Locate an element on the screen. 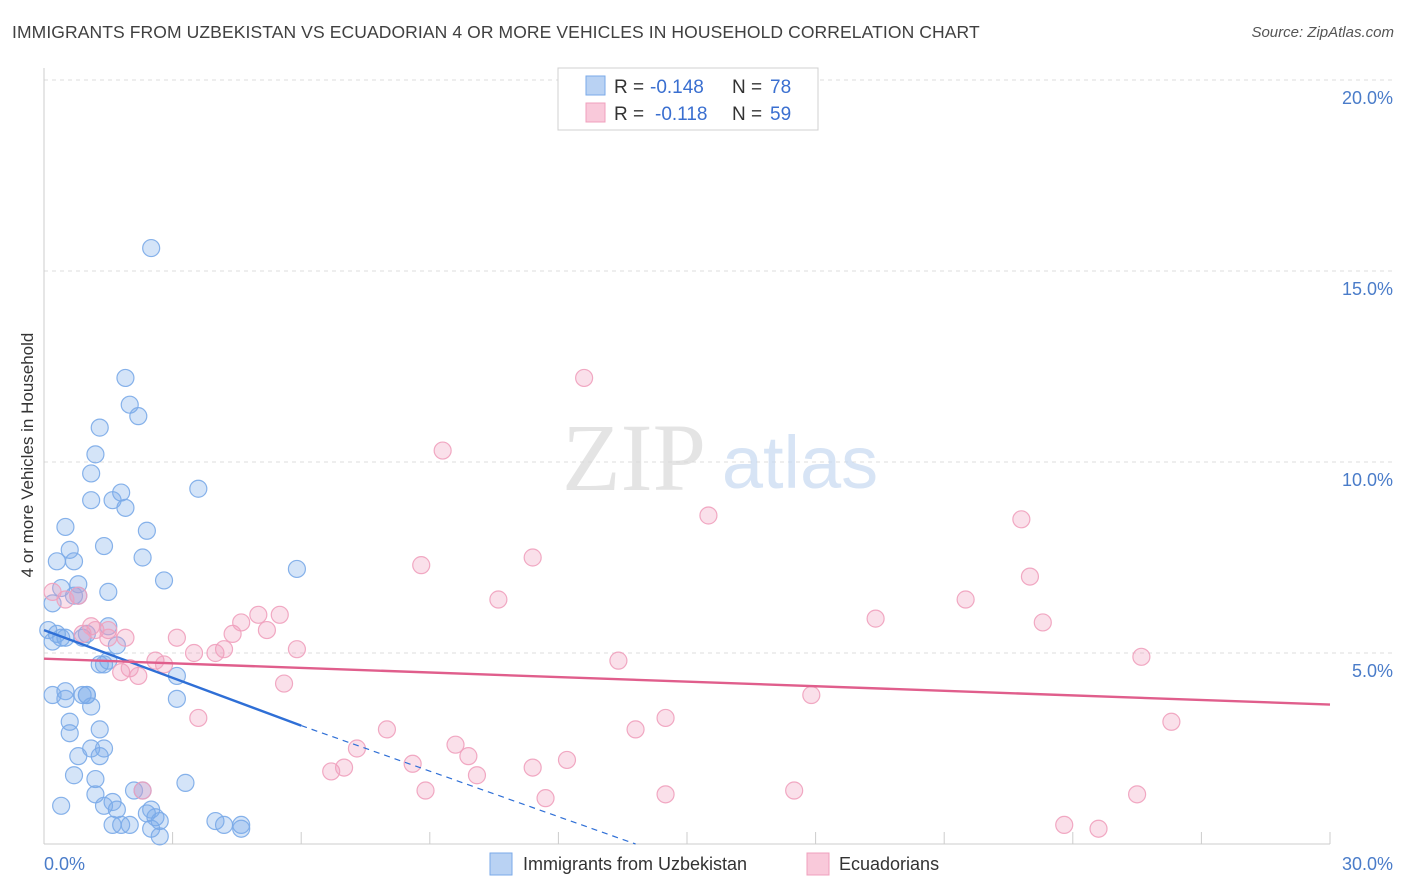 This screenshot has height=892, width=1406. trend-line-ecuadorians is located at coordinates (687, 681).